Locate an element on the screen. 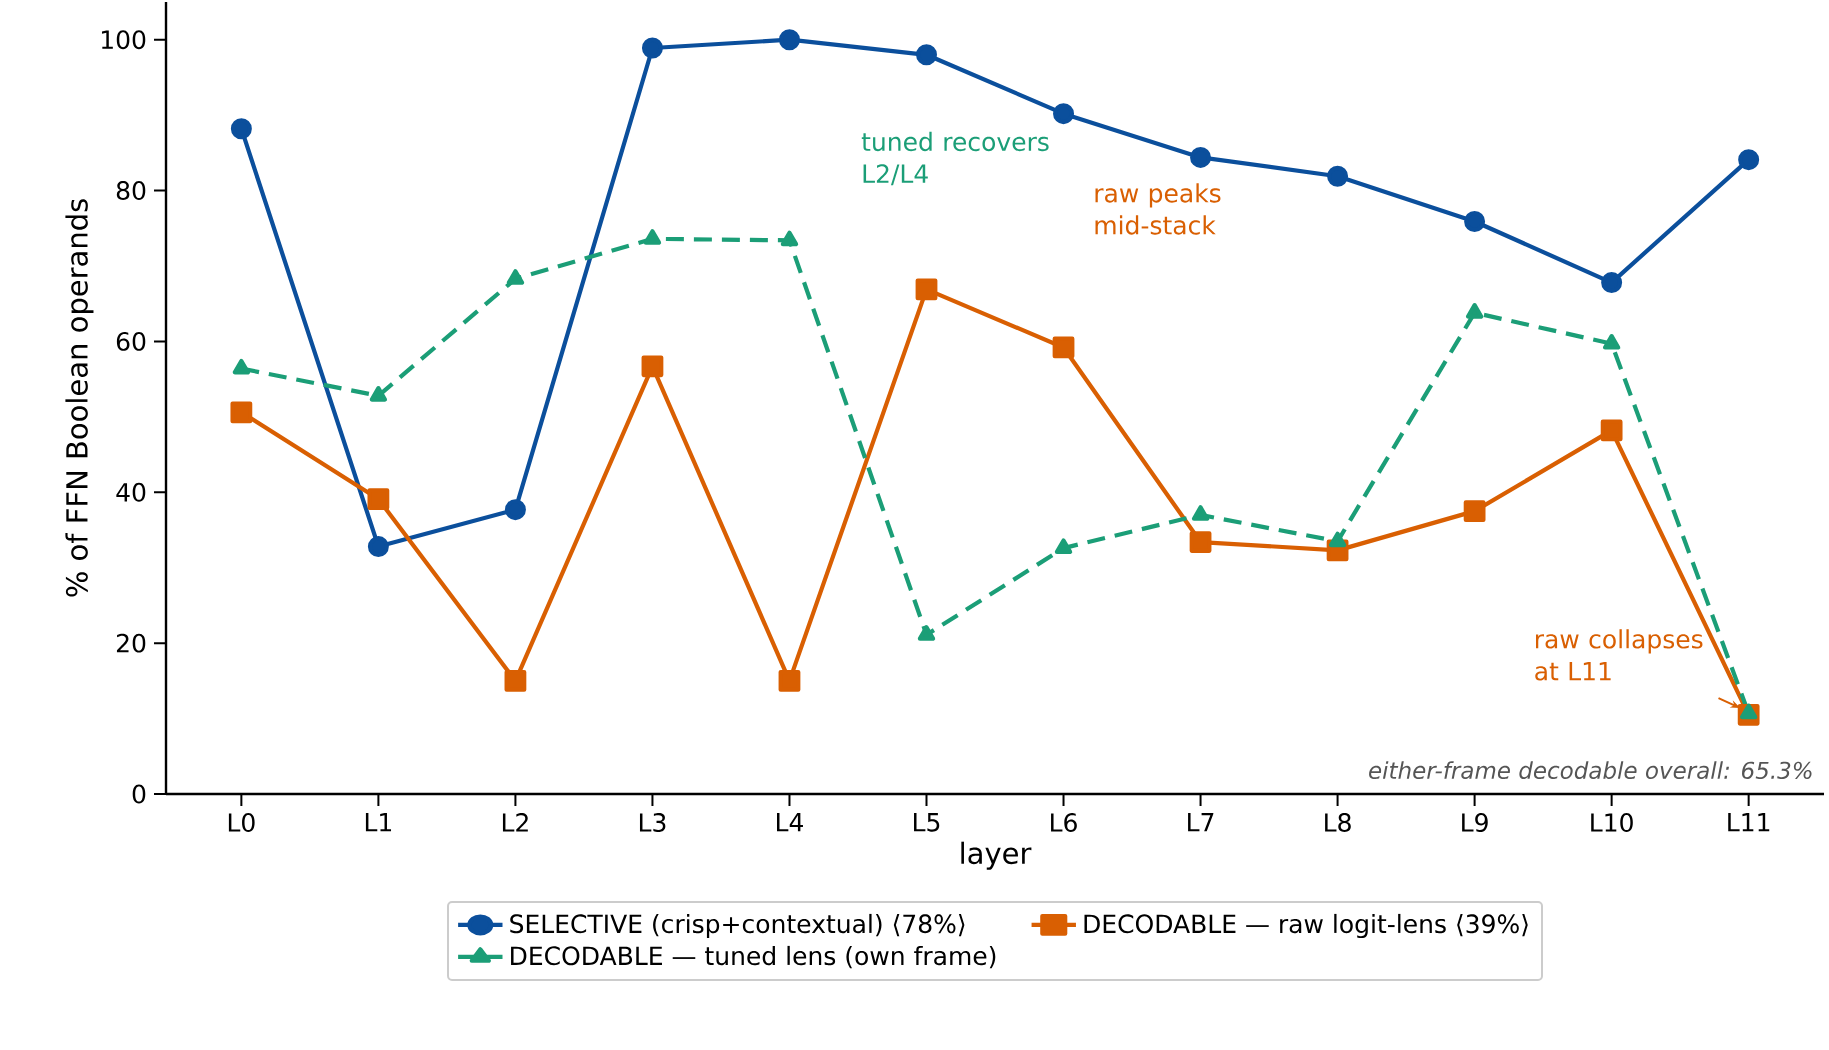 The width and height of the screenshot is (1829, 1050). x-tick-label: L6 is located at coordinates (1064, 822).